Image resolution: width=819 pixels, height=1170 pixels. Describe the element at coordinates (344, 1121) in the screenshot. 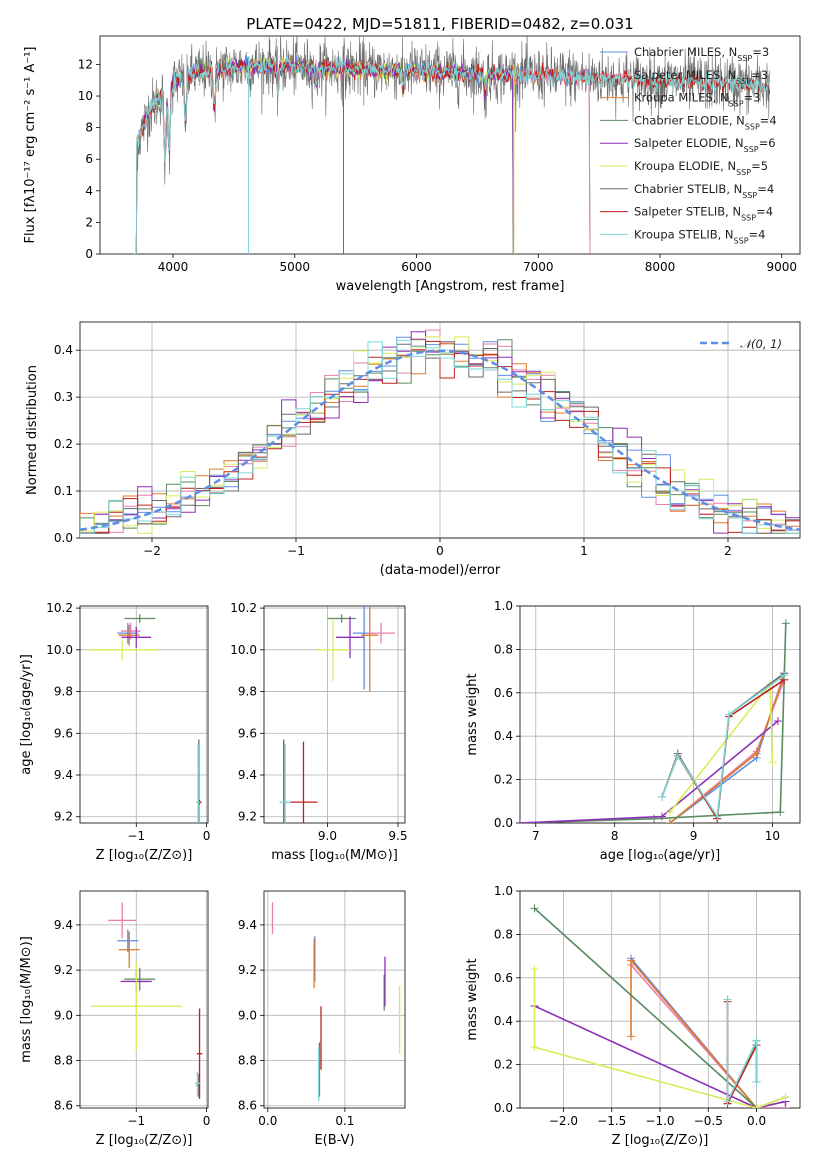

I see `x-tick-label: 0.1` at that location.